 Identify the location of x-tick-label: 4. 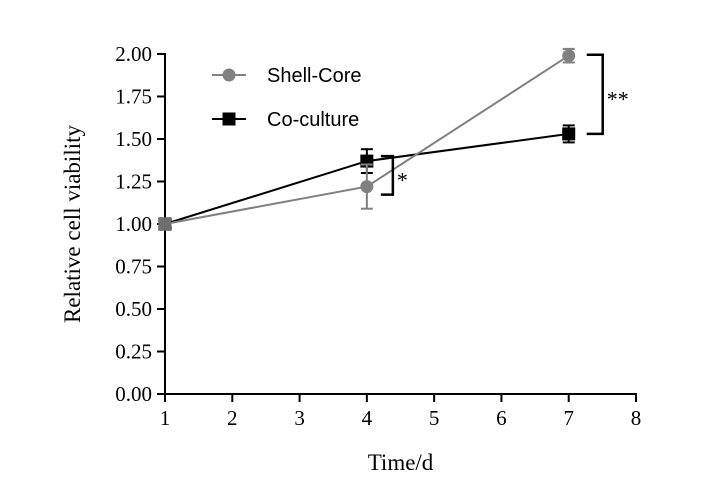
(367, 418).